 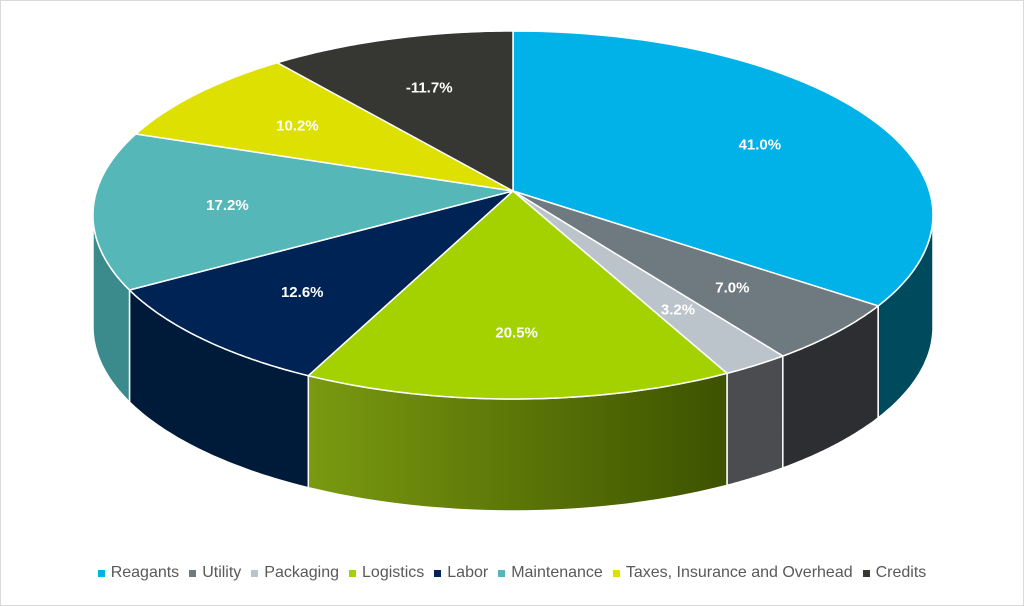 I want to click on data-label: 7.0%, so click(x=732, y=287).